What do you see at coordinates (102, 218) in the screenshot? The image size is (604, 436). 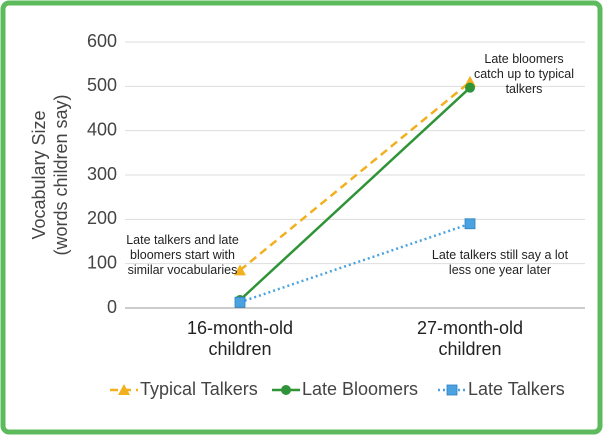 I see `y-tick-label: 200` at bounding box center [102, 218].